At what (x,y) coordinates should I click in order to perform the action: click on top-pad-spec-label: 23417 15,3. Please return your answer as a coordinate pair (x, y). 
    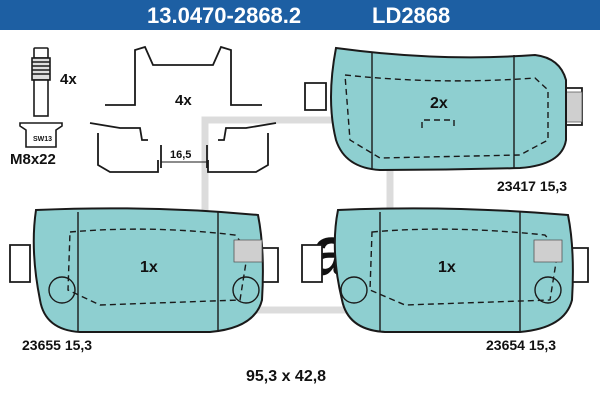
    Looking at the image, I should click on (532, 186).